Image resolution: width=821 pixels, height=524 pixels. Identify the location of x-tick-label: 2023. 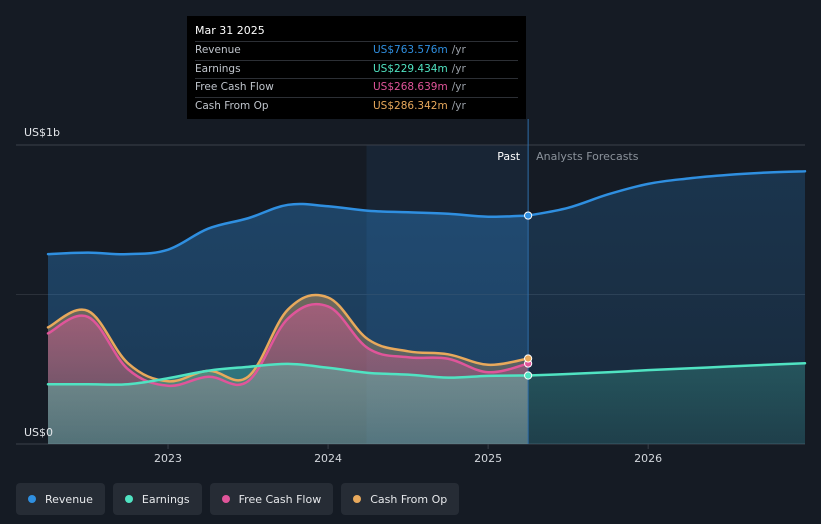
(168, 458).